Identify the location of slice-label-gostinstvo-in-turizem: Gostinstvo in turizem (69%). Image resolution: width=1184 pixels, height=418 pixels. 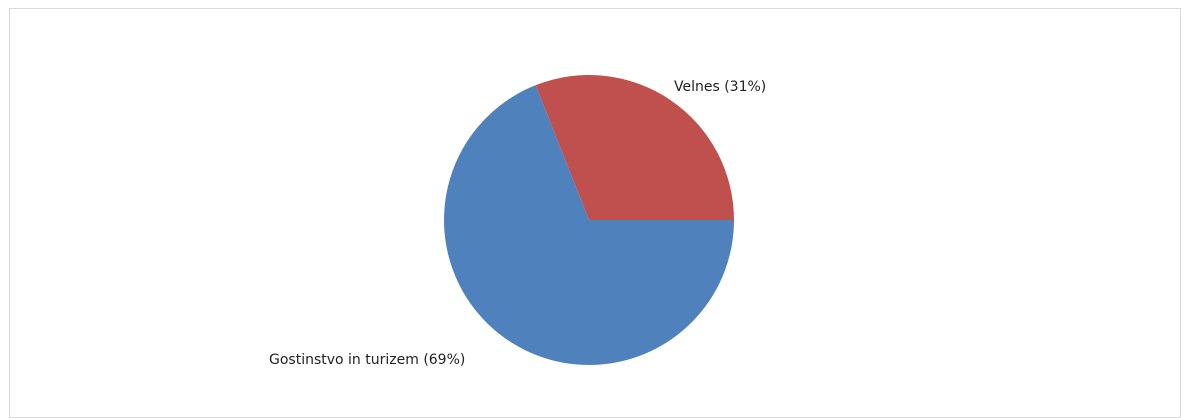
(367, 360).